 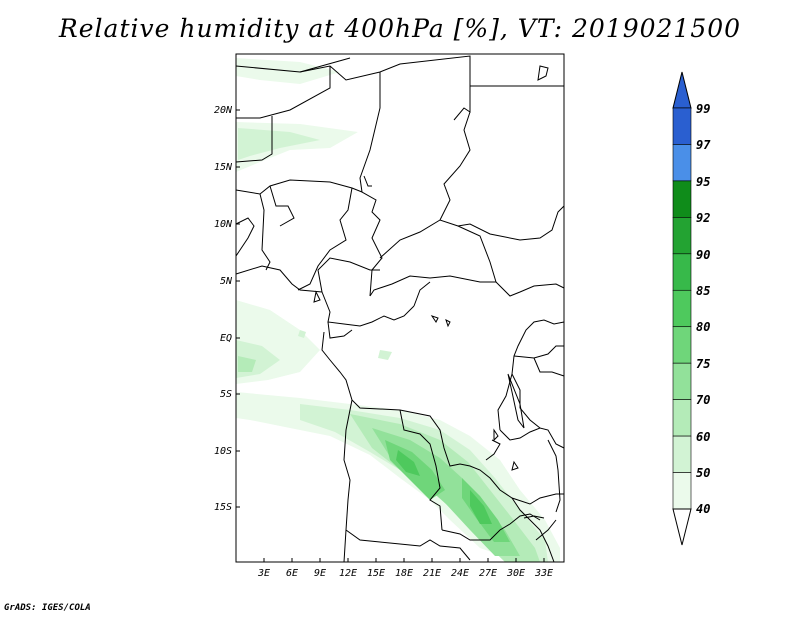 What do you see at coordinates (703, 437) in the screenshot?
I see `colorbar-label: 60` at bounding box center [703, 437].